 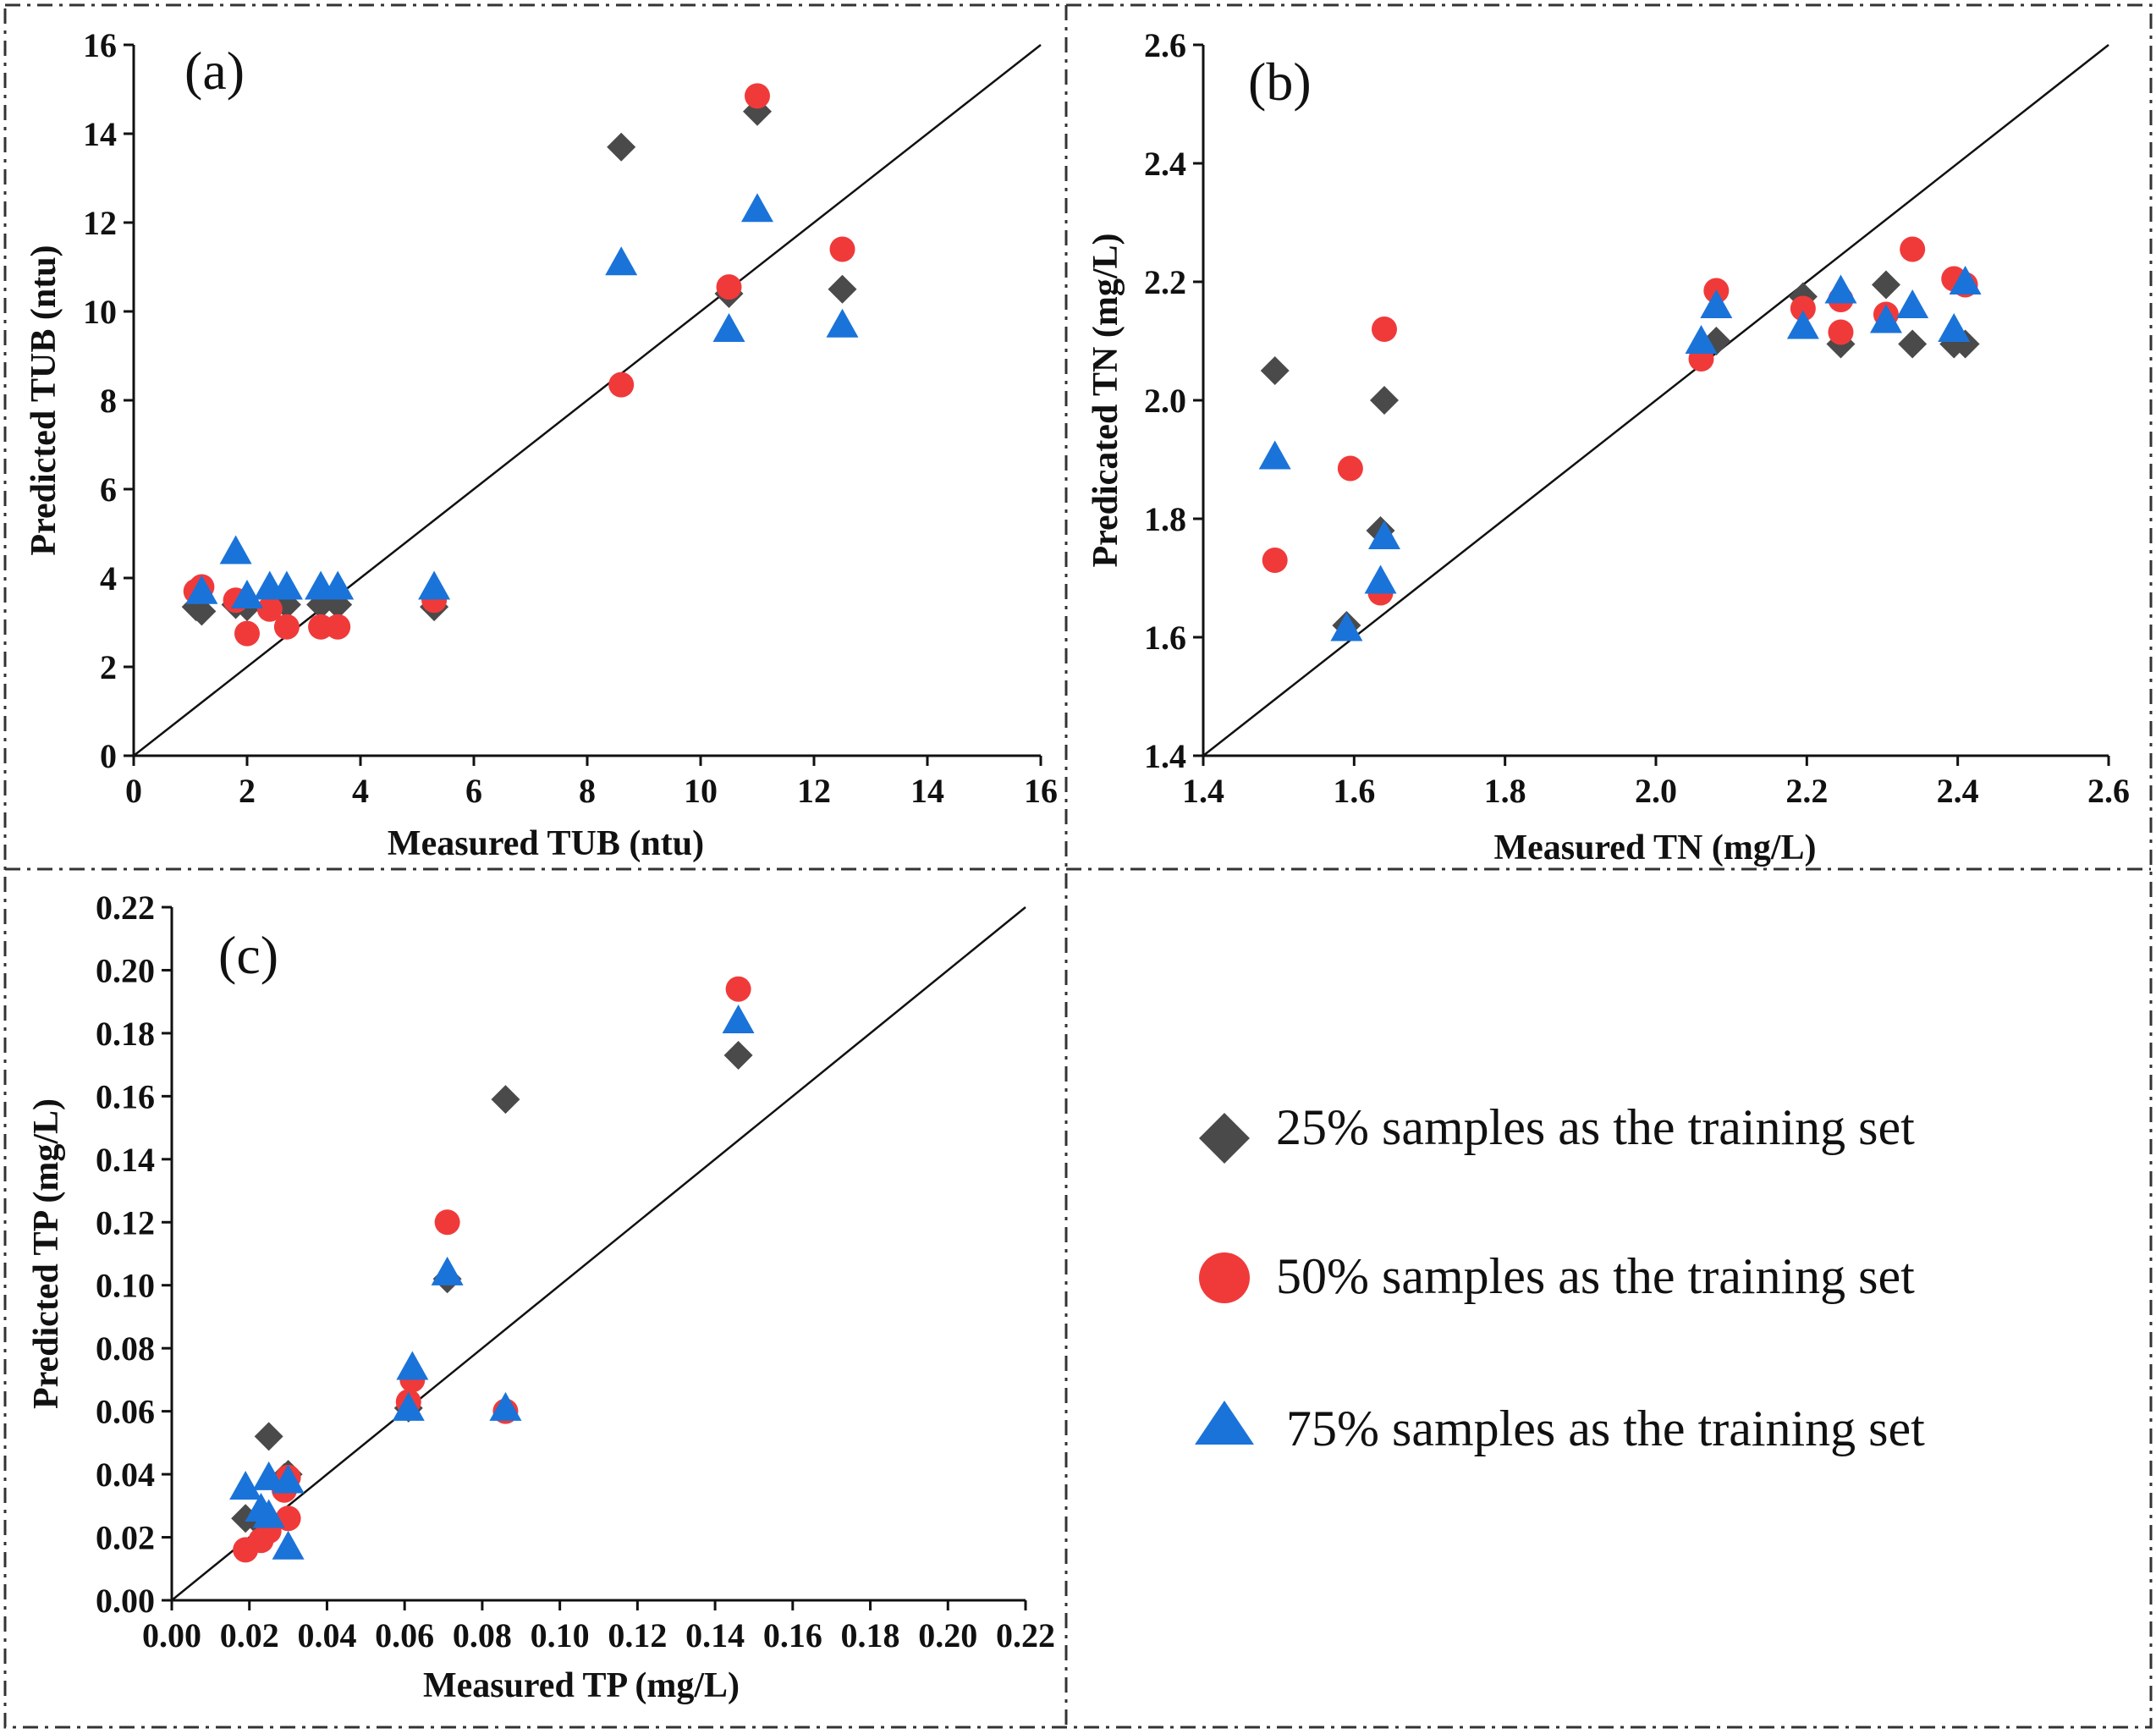 I want to click on x-tick-label: 6, so click(x=473, y=791).